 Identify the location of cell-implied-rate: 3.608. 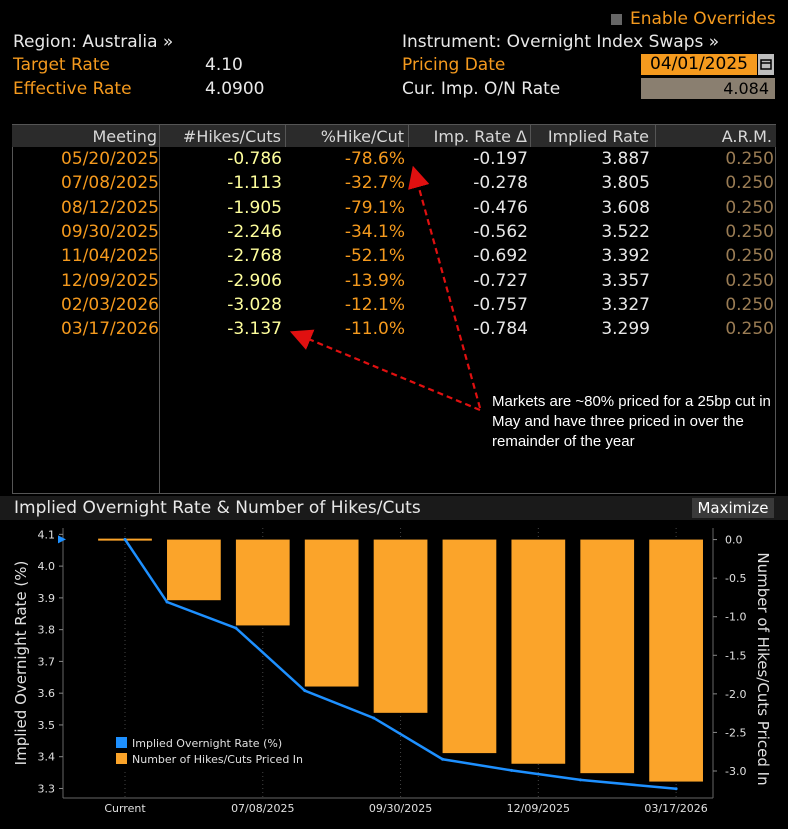
(625, 207).